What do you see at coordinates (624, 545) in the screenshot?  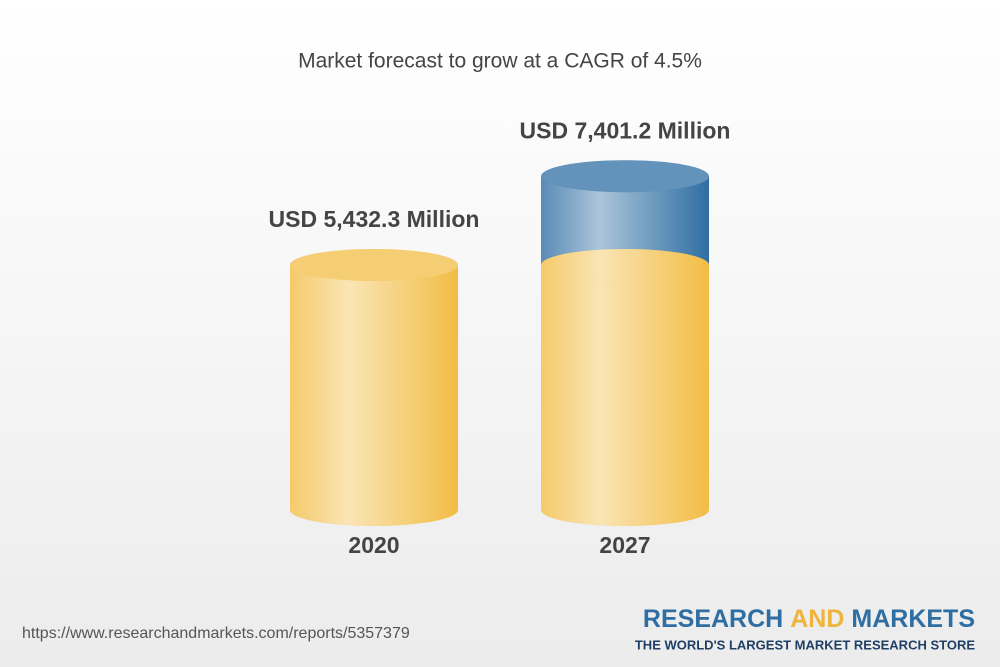 I see `category-label: 2027` at bounding box center [624, 545].